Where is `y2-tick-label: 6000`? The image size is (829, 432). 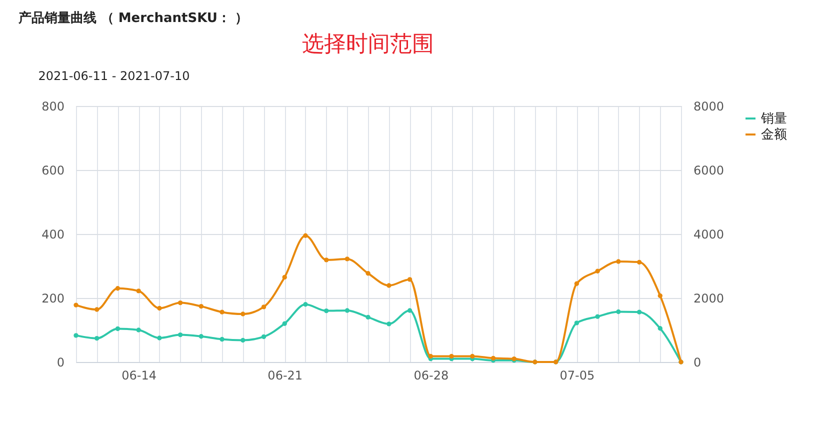
y2-tick-label: 6000 is located at coordinates (709, 171).